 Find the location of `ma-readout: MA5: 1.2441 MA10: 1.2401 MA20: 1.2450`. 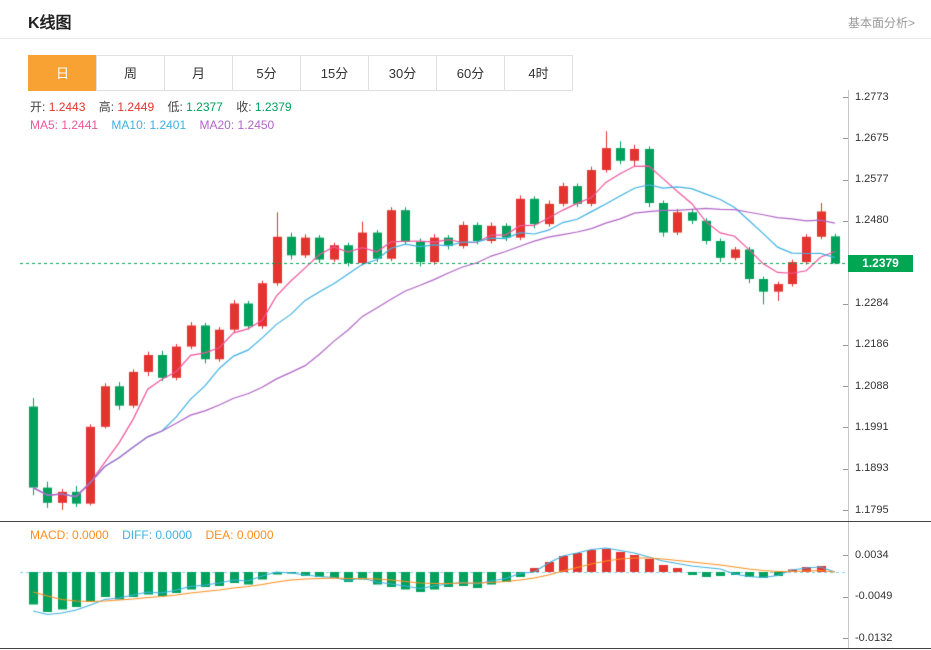

ma-readout: MA5: 1.2441 MA10: 1.2401 MA20: 1.2450 is located at coordinates (157, 125).